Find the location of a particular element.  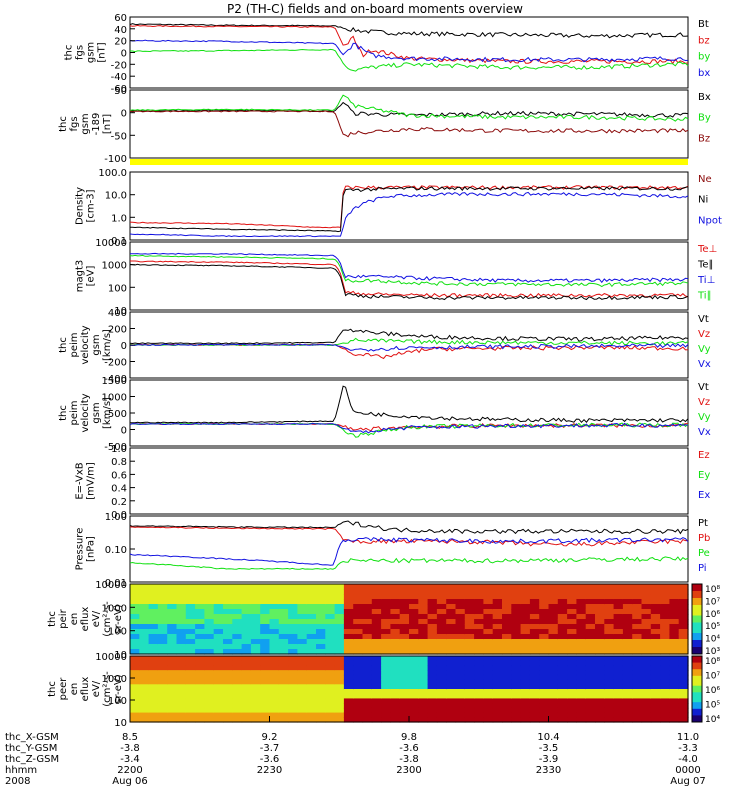

legend-entry: Ti⊥ is located at coordinates (706, 280).